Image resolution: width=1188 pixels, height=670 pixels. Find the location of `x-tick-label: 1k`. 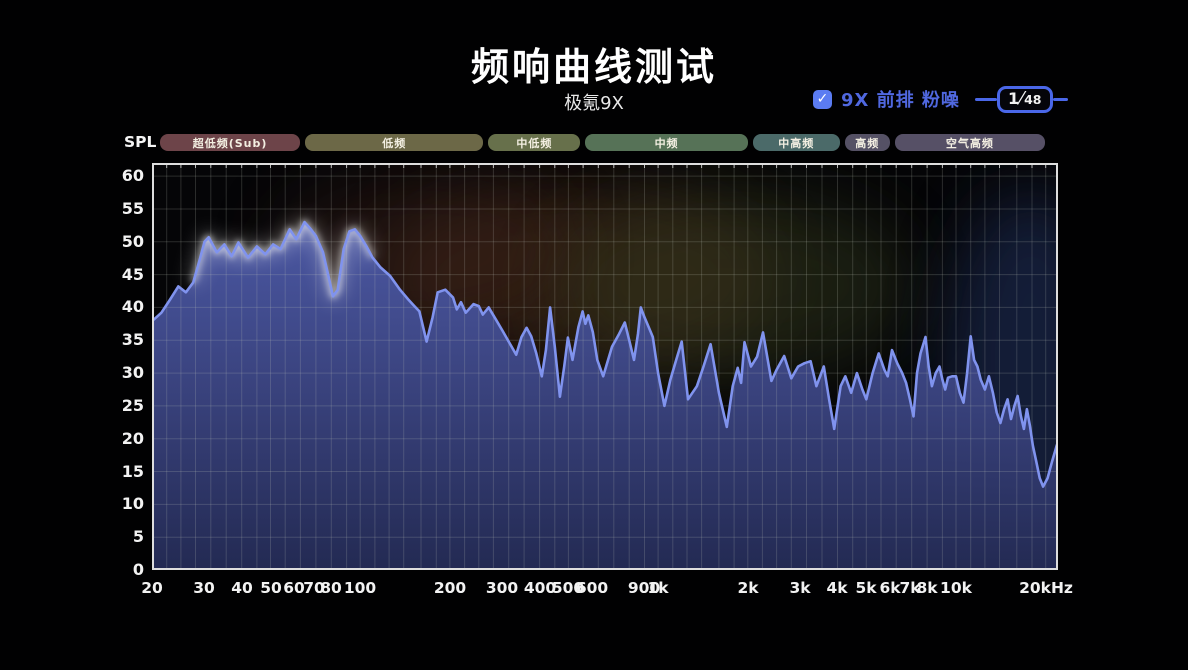

x-tick-label: 1k is located at coordinates (658, 588).